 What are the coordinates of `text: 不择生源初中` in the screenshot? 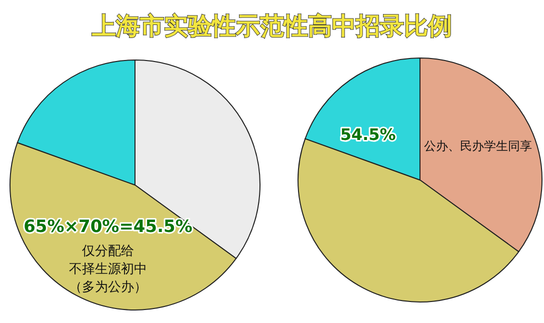 It's located at (108, 269).